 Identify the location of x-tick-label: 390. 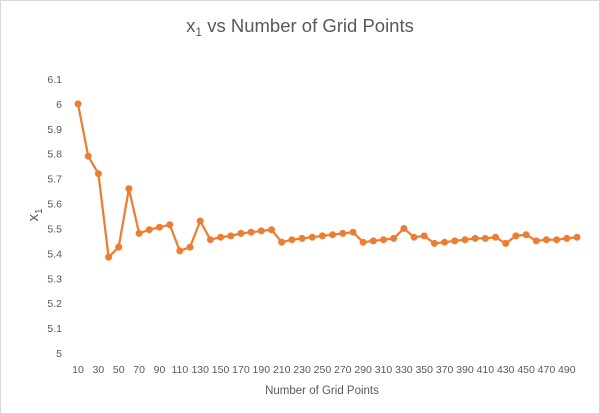
(465, 370).